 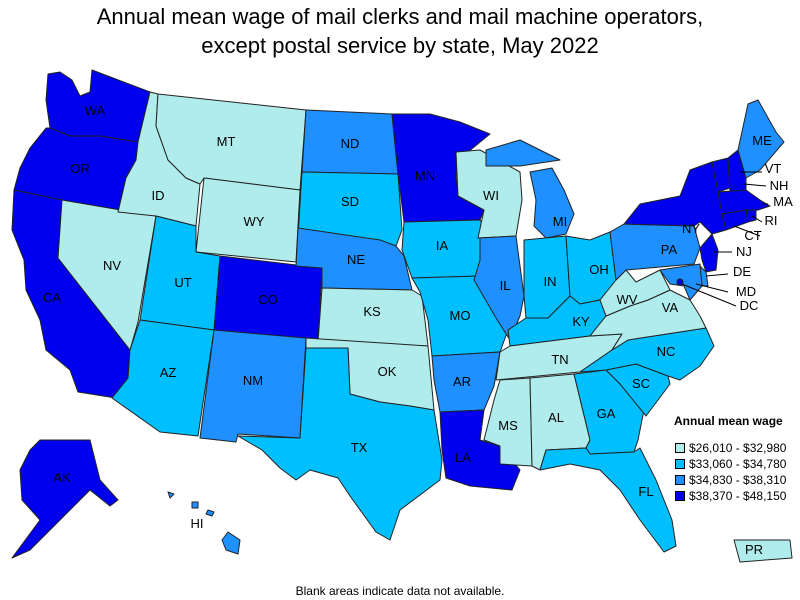 What do you see at coordinates (669, 249) in the screenshot?
I see `state-label-PA: PA` at bounding box center [669, 249].